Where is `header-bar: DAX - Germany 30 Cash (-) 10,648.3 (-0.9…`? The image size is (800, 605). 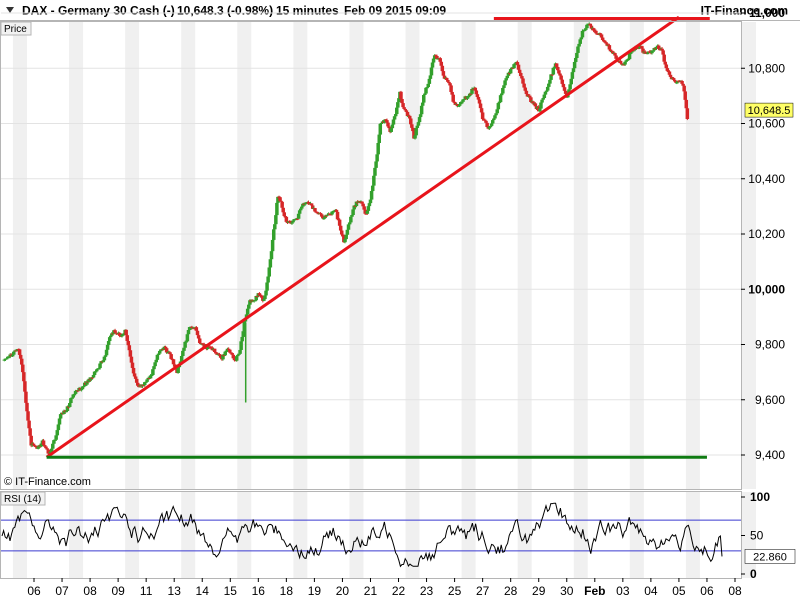
header-bar: DAX - Germany 30 Cash (-) 10,648.3 (-0.9… is located at coordinates (400, 10).